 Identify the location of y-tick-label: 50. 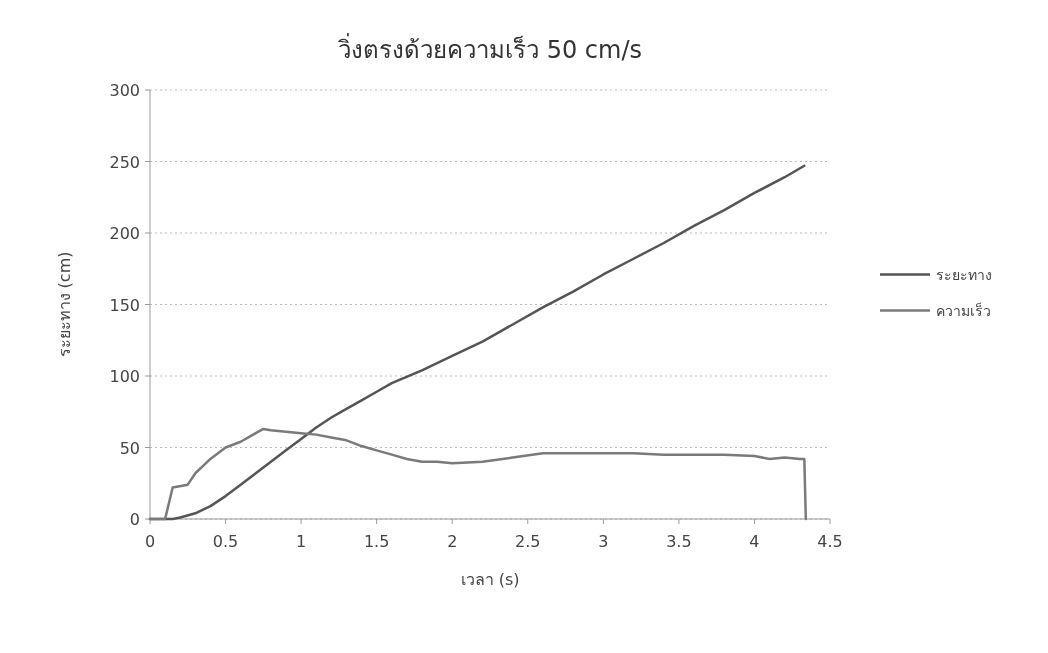
(129, 448).